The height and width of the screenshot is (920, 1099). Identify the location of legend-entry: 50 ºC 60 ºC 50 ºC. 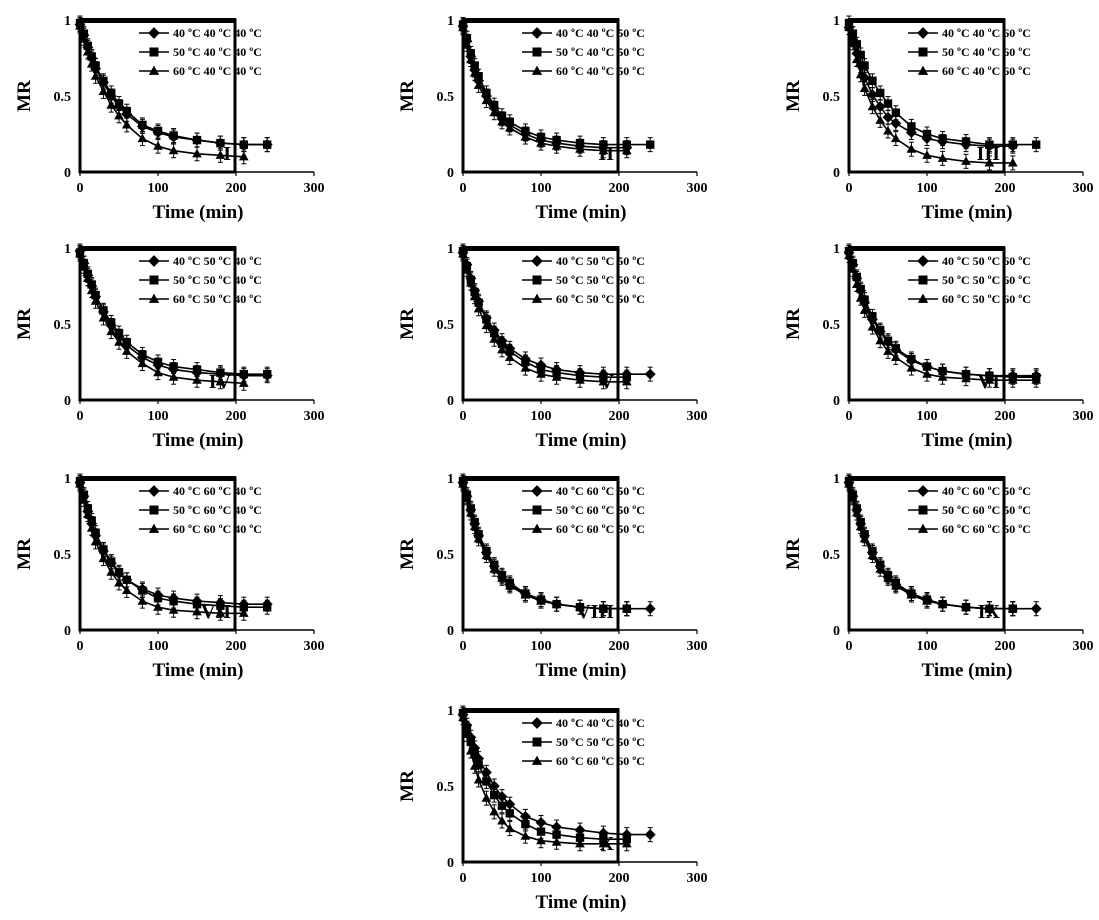
(600, 510).